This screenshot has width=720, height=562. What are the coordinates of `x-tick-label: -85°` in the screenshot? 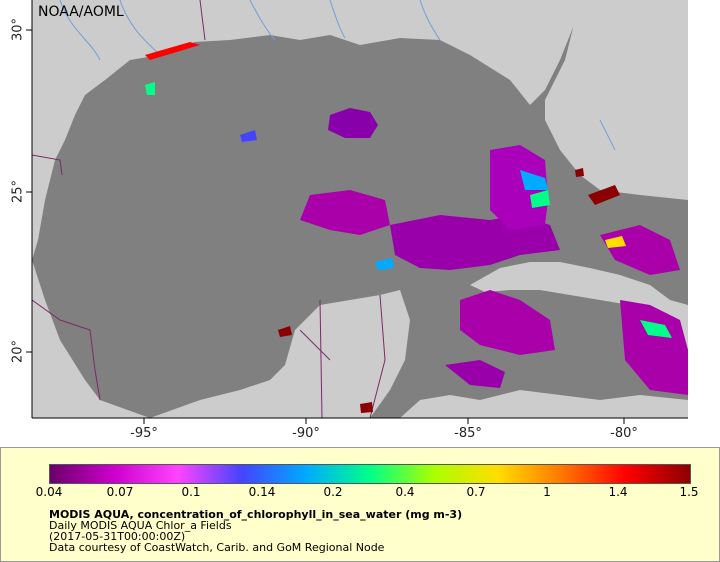 It's located at (468, 433).